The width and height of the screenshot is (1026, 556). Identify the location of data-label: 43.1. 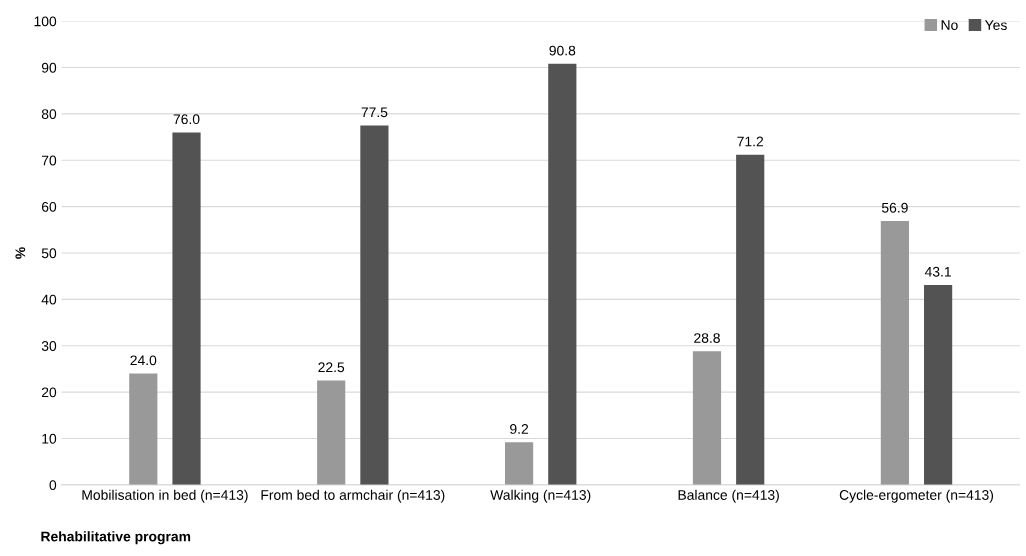
(937, 271).